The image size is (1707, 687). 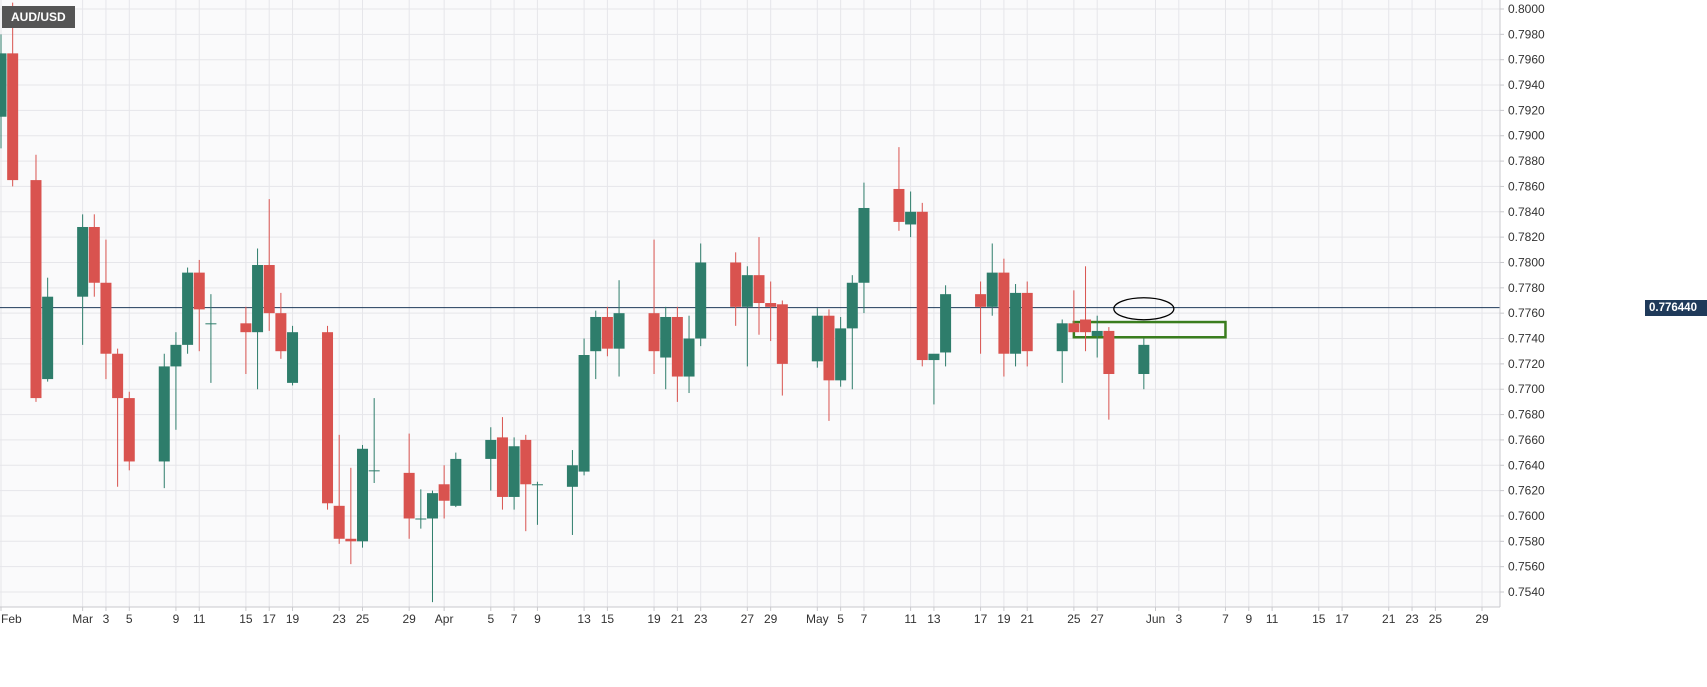 I want to click on x-tick-label: 3, so click(x=1178, y=619).